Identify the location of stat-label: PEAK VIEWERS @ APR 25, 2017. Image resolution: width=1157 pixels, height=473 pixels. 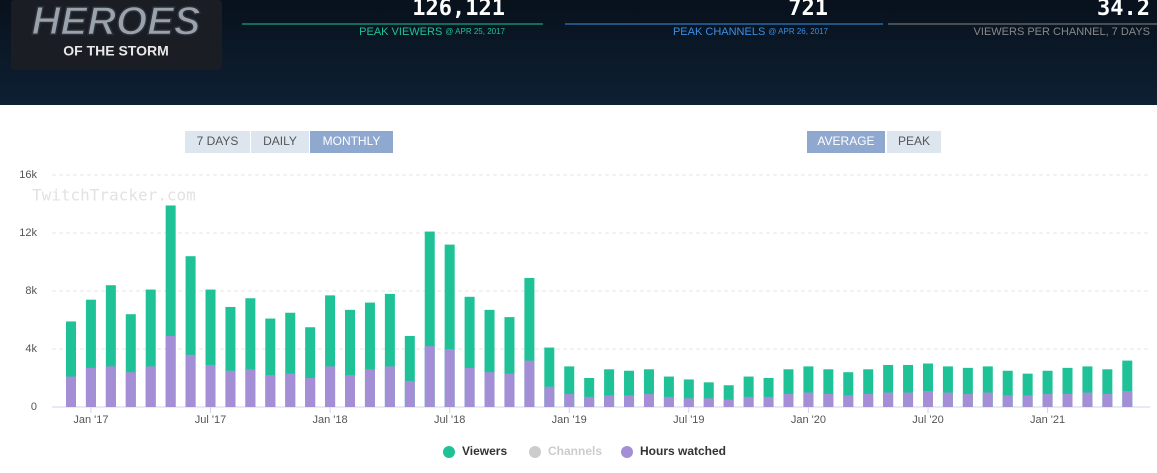
(432, 32).